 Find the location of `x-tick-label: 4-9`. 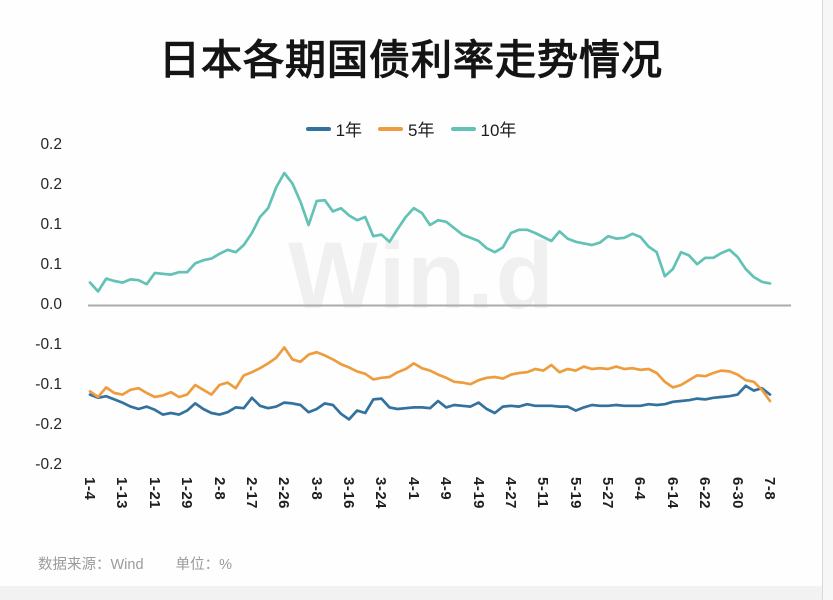

x-tick-label: 4-9 is located at coordinates (446, 489).